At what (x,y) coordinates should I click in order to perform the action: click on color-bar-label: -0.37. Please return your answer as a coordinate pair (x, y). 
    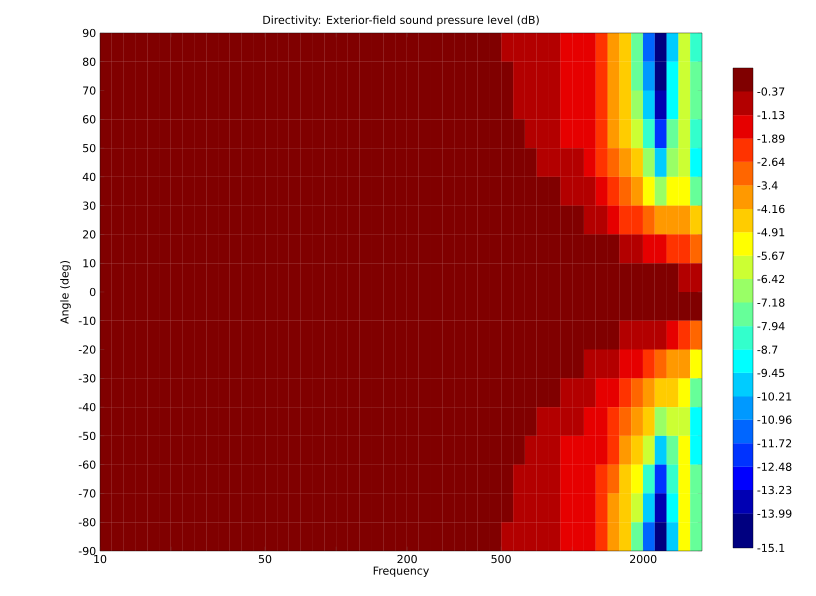
    Looking at the image, I should click on (770, 91).